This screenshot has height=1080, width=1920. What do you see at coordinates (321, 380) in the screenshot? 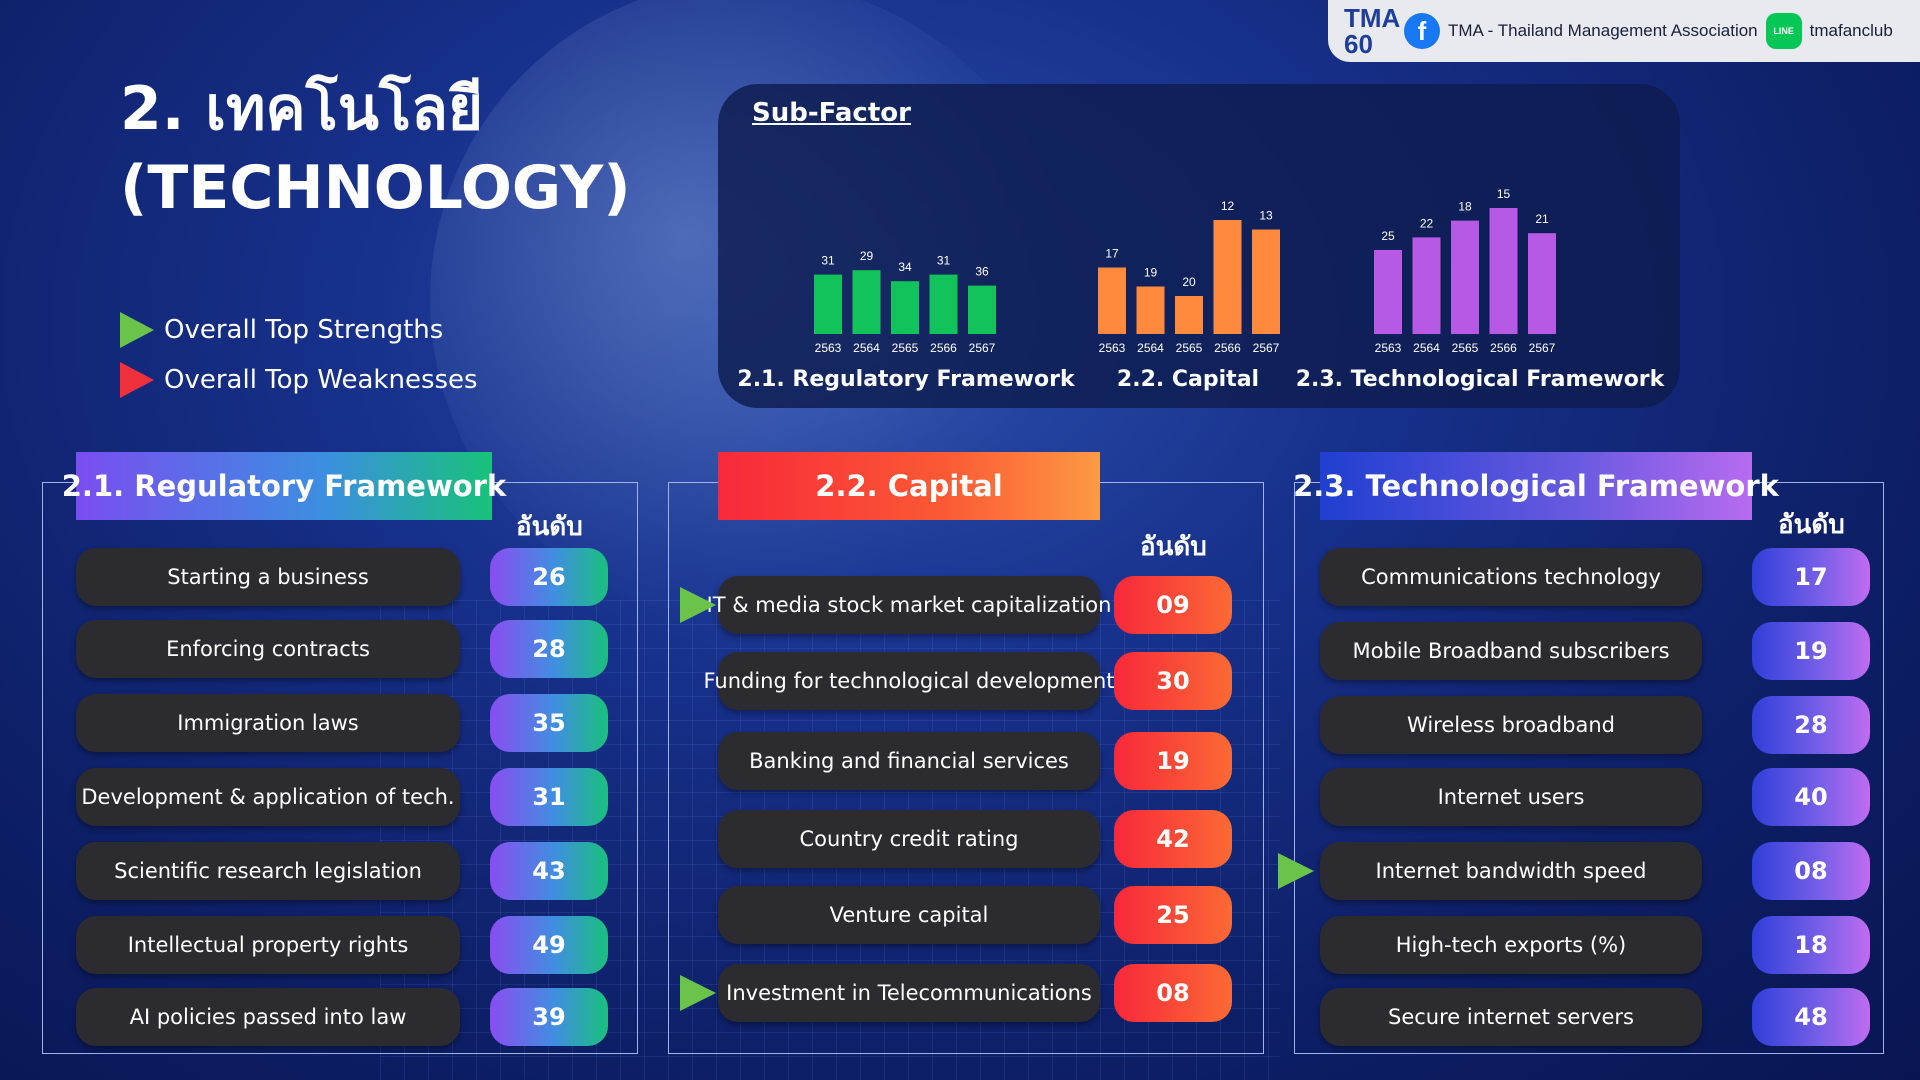
I see `legend-weaknesses-label: Overall Top Weaknesses` at bounding box center [321, 380].